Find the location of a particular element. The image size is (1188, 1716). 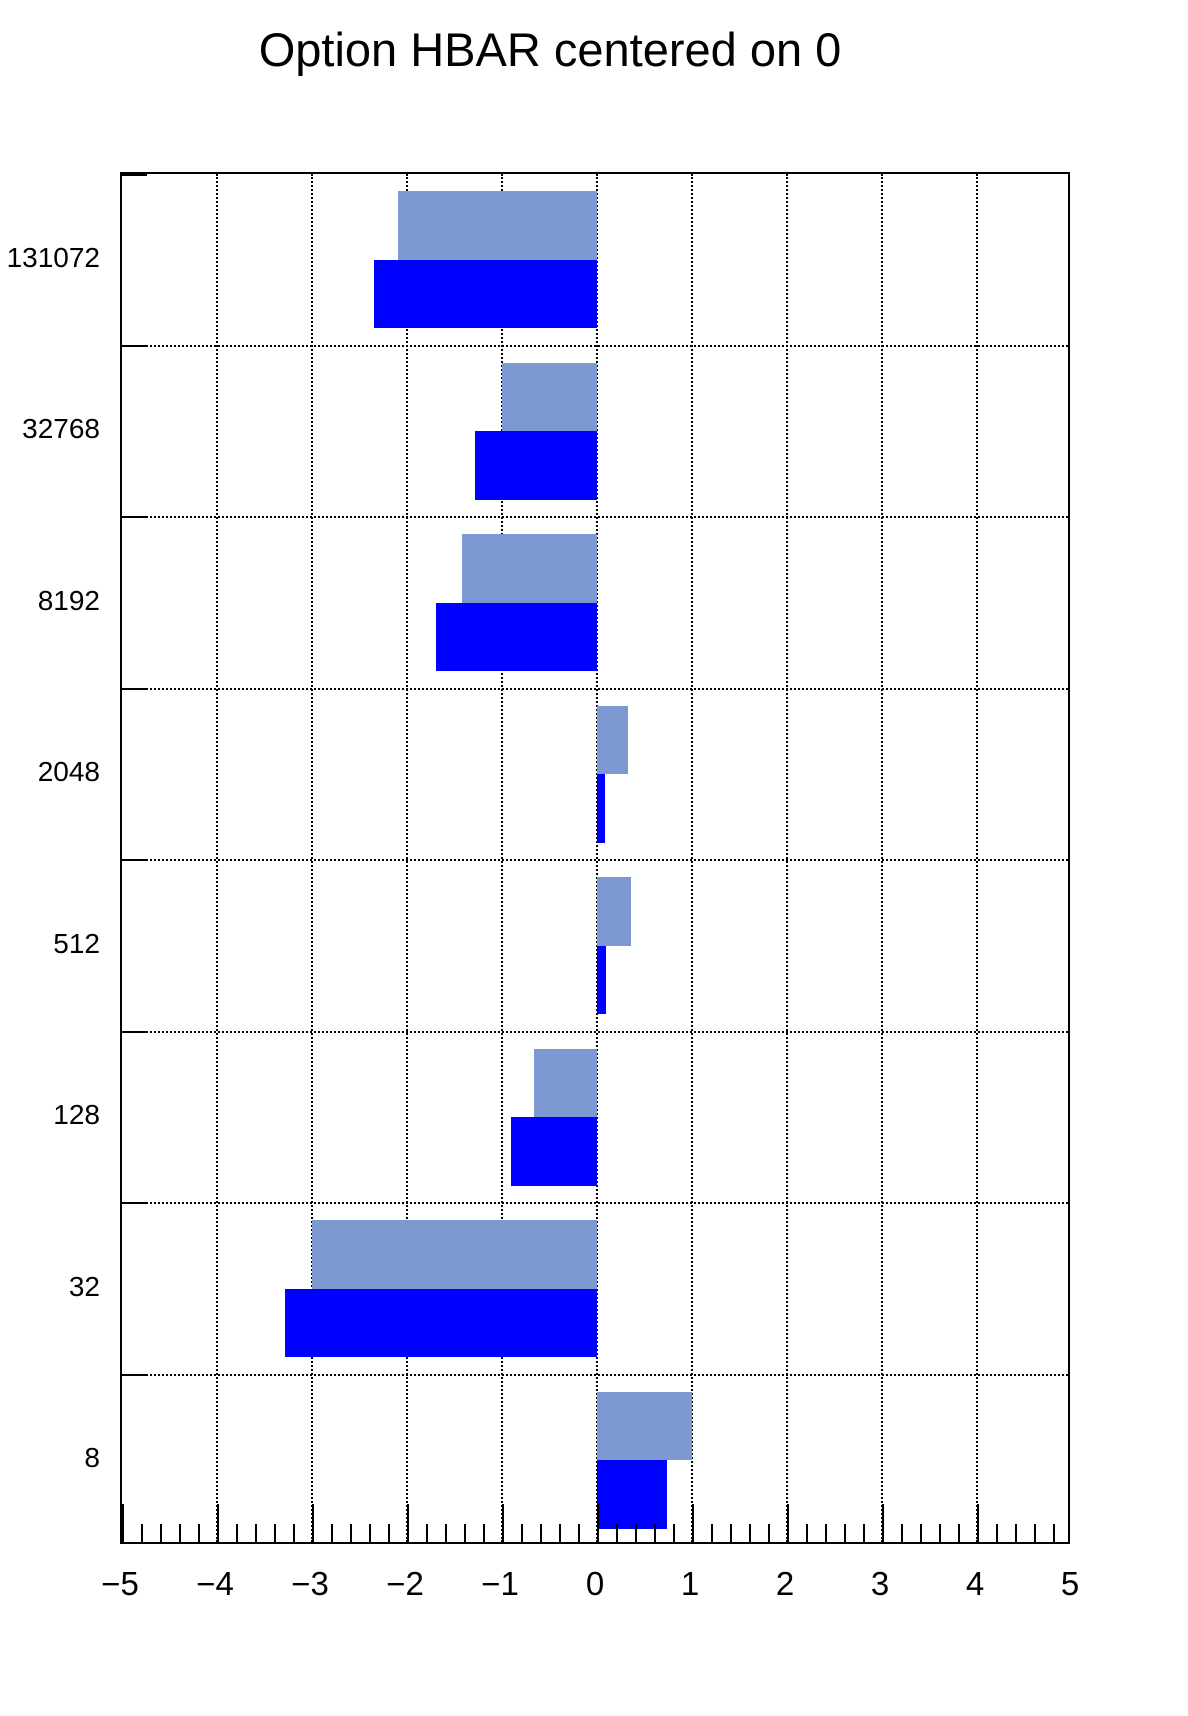

bar-light-blue-histogram-2048 is located at coordinates (613, 740).